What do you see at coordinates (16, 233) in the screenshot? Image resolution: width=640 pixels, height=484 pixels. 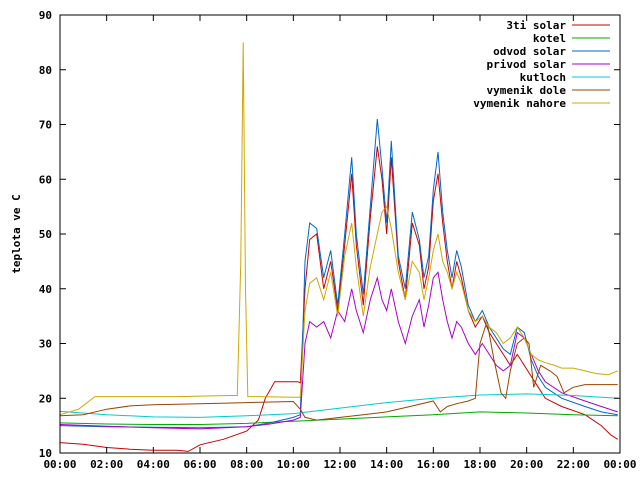 I see `y-axis-label: teplota ve C` at bounding box center [16, 233].